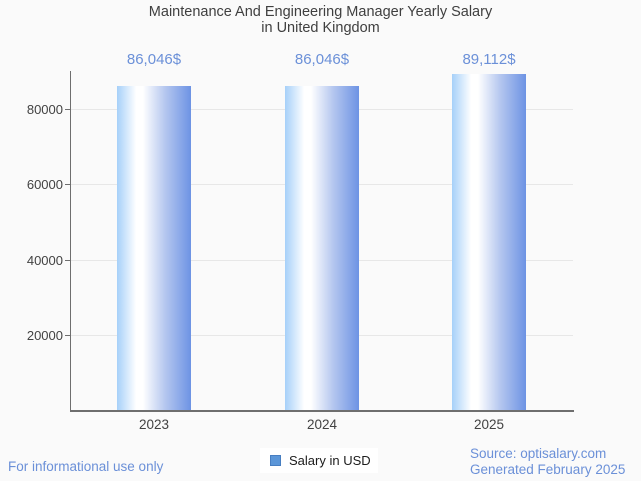 This screenshot has width=641, height=481. I want to click on x-axis-label: 2023, so click(154, 424).